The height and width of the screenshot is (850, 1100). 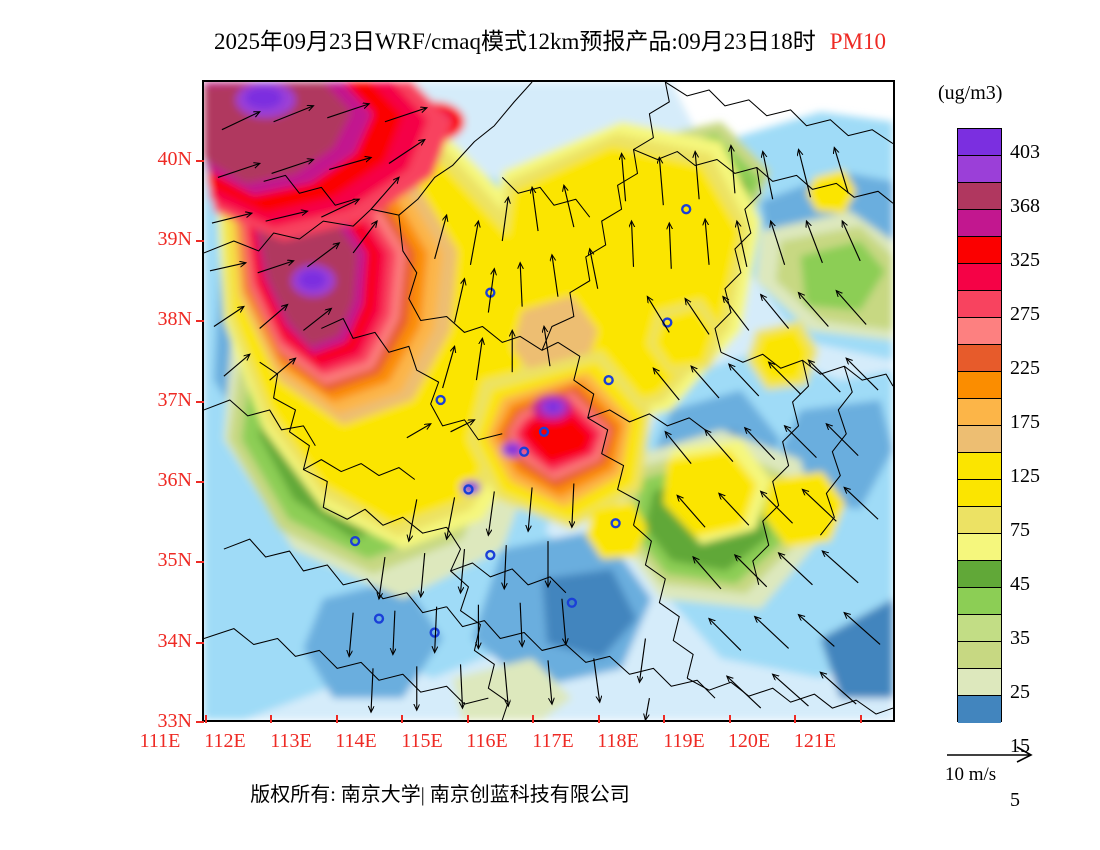 What do you see at coordinates (200, 482) in the screenshot?
I see `lat-tick-36n` at bounding box center [200, 482].